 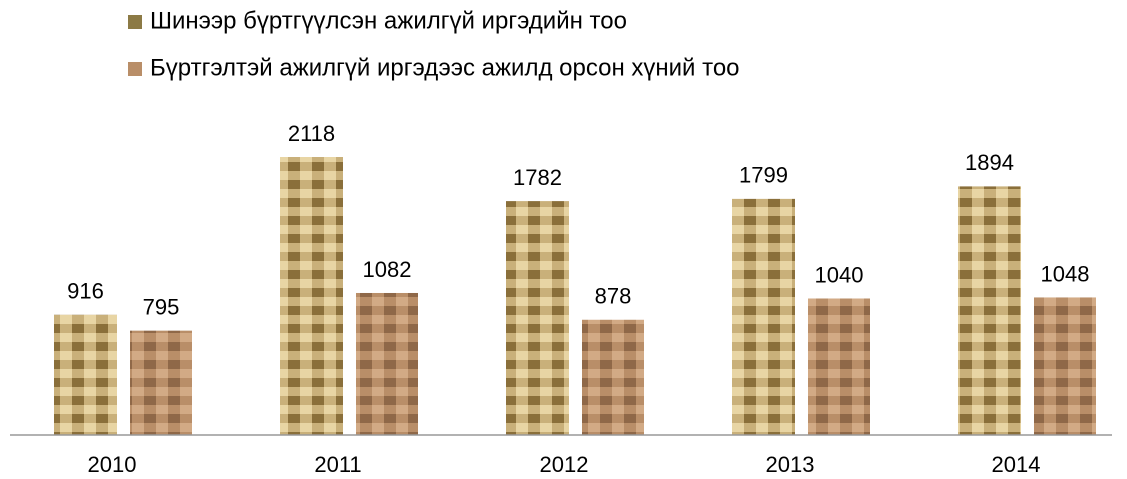 What do you see at coordinates (763, 175) in the screenshot?
I see `value-label: 1799` at bounding box center [763, 175].